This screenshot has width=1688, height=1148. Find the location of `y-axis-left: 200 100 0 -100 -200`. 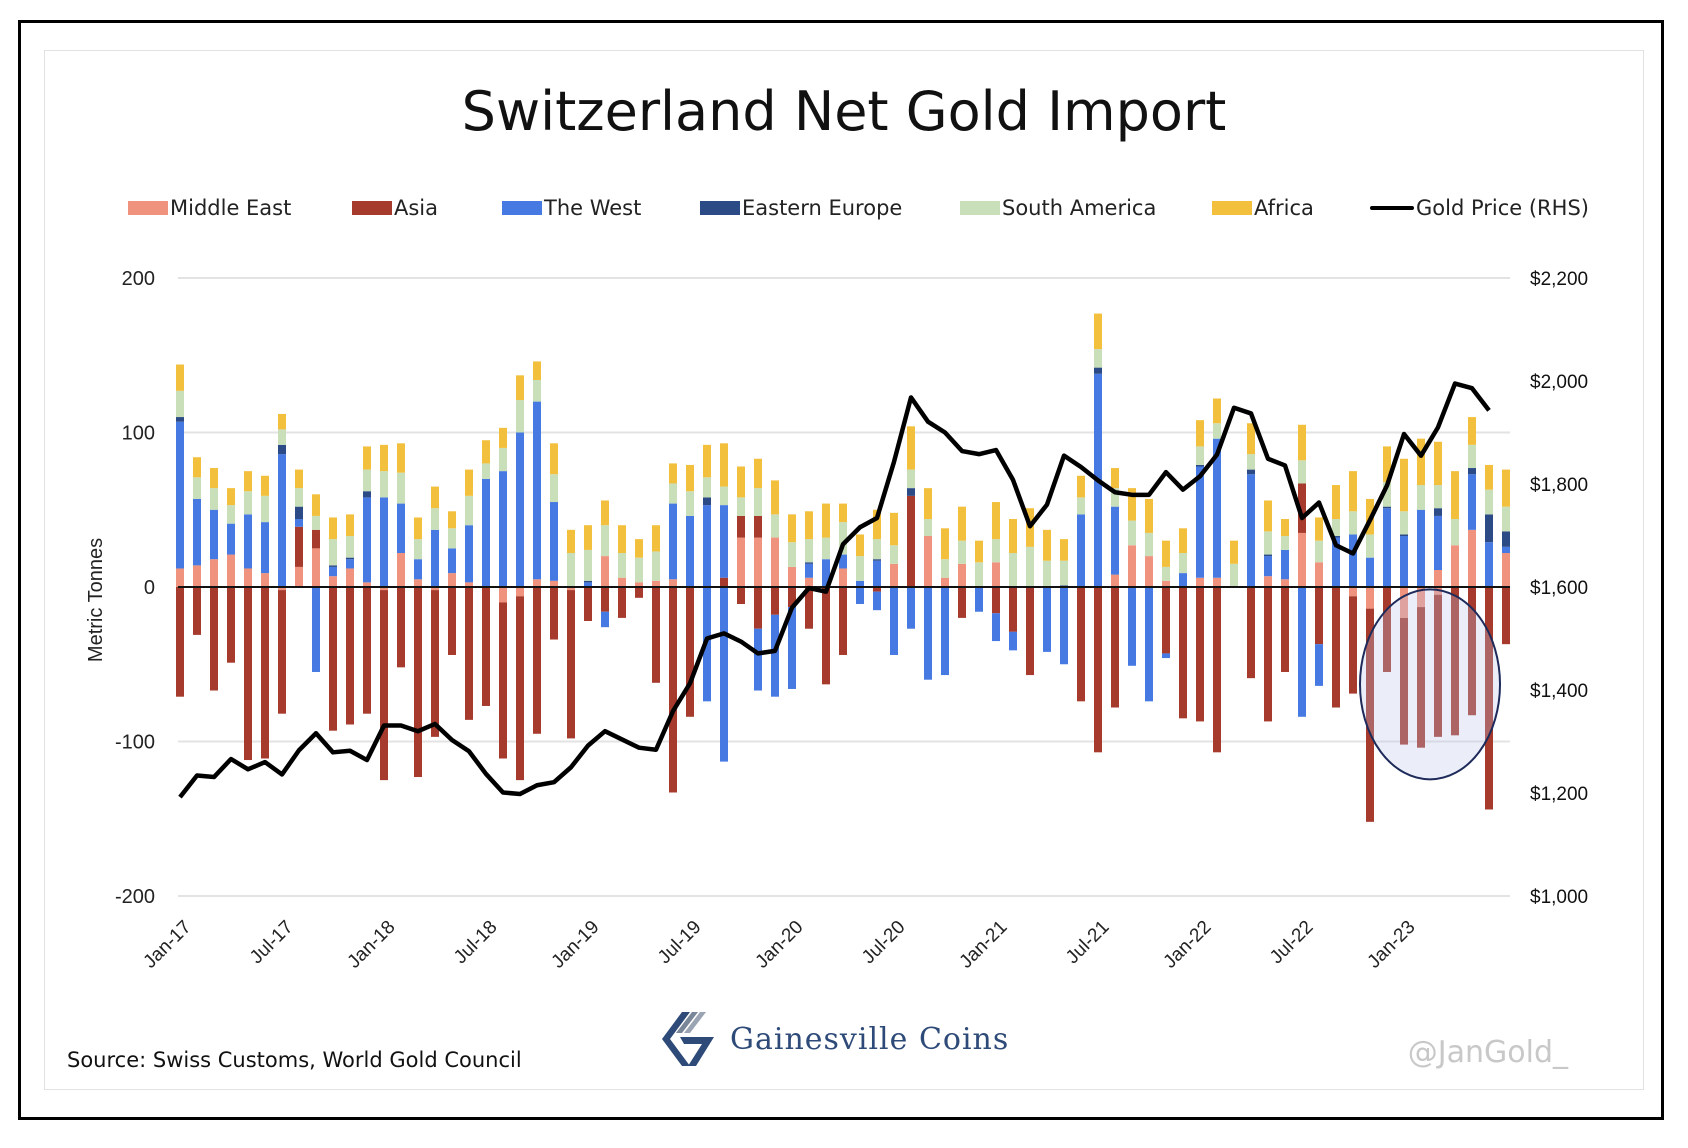

y-axis-left: 200 100 0 -100 -200 is located at coordinates (135, 588).